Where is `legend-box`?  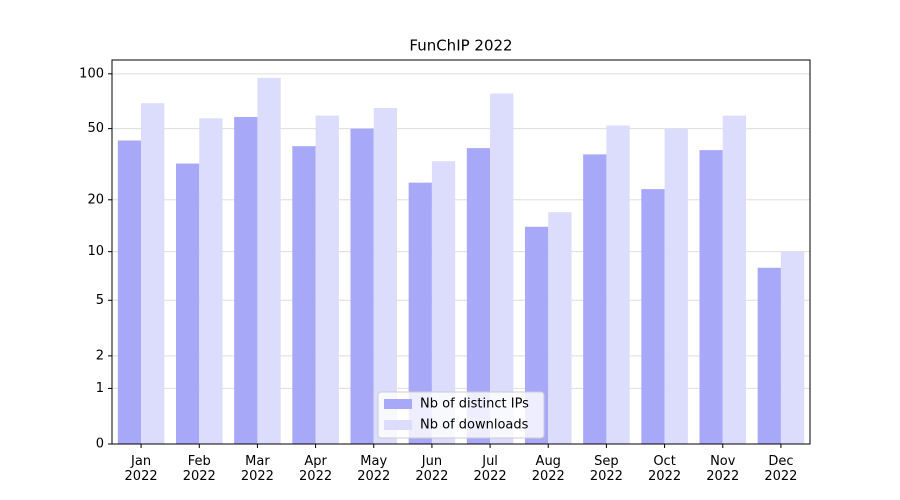
legend-box is located at coordinates (461, 415).